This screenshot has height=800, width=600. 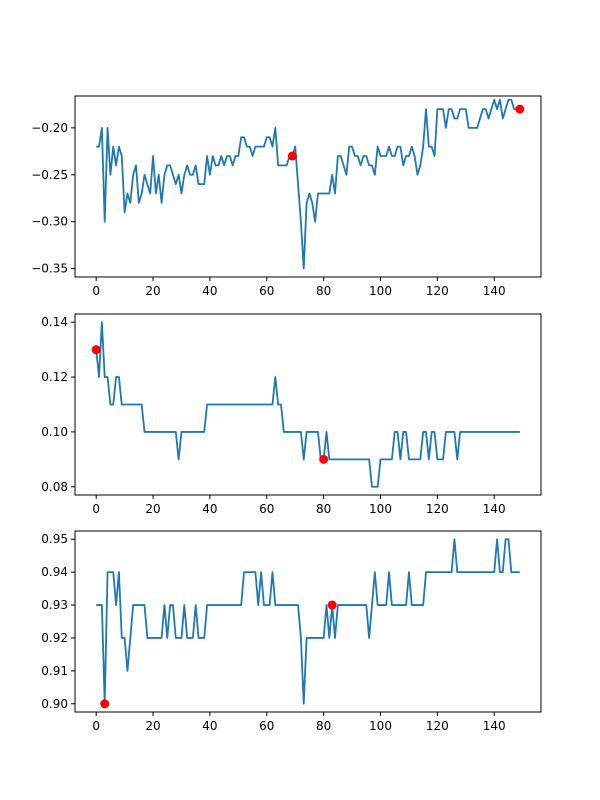 I want to click on y-tick-label-2-3: 0.14, so click(x=54, y=322).